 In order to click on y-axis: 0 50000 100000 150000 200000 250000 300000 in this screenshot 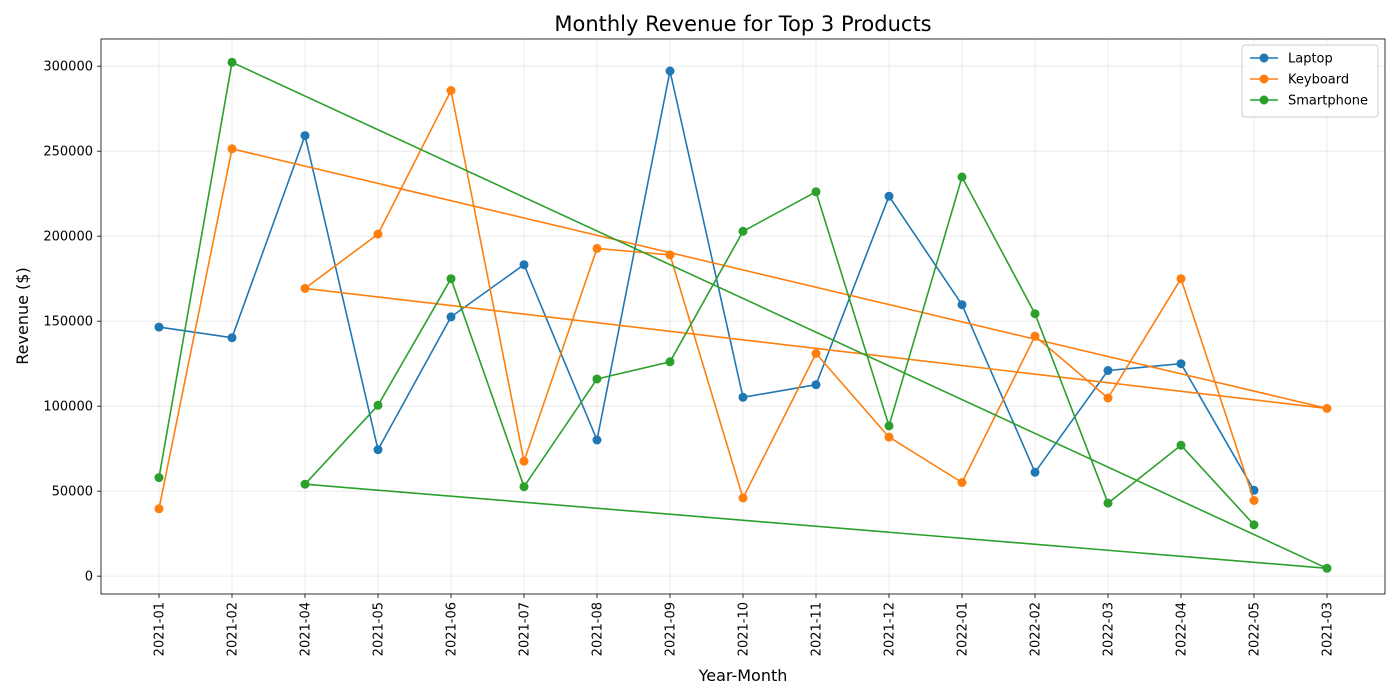, I will do `click(72, 322)`.